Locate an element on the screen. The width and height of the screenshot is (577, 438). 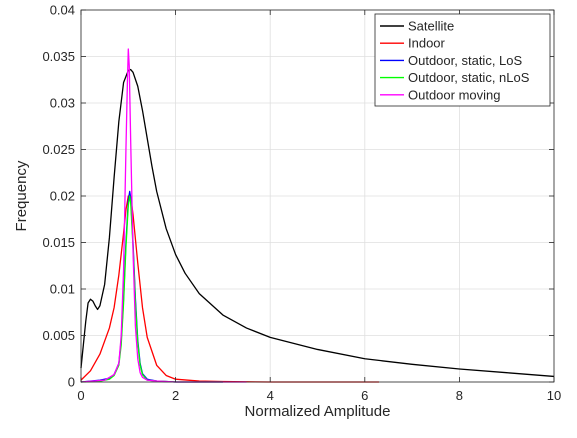
x-tick-label: 8 is located at coordinates (459, 395).